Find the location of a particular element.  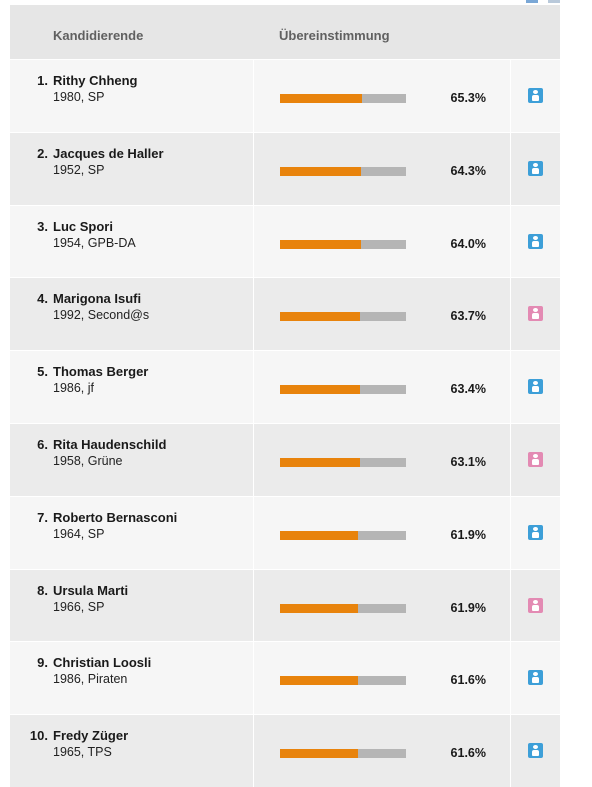

match-percentage: 65.3% is located at coordinates (468, 98).